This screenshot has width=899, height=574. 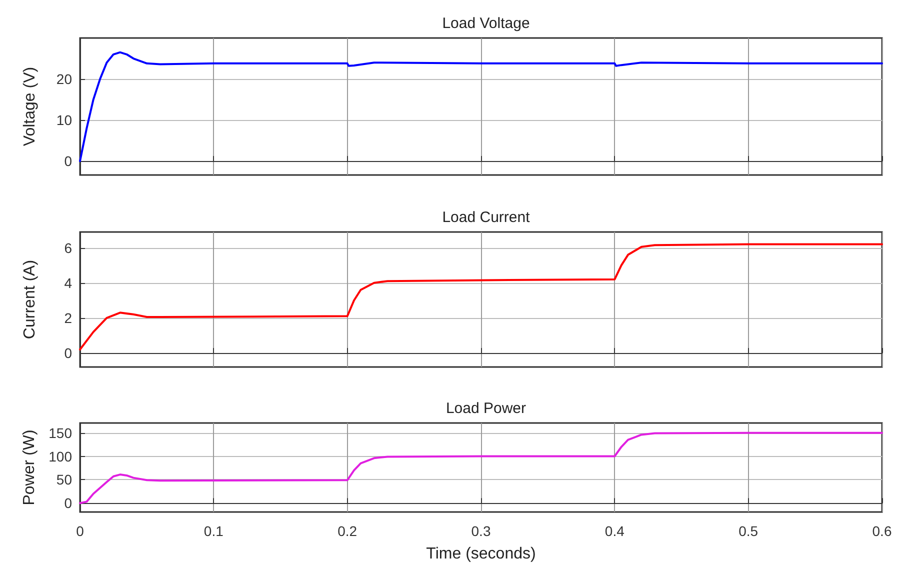 I want to click on chart-title: Load Current, so click(x=486, y=217).